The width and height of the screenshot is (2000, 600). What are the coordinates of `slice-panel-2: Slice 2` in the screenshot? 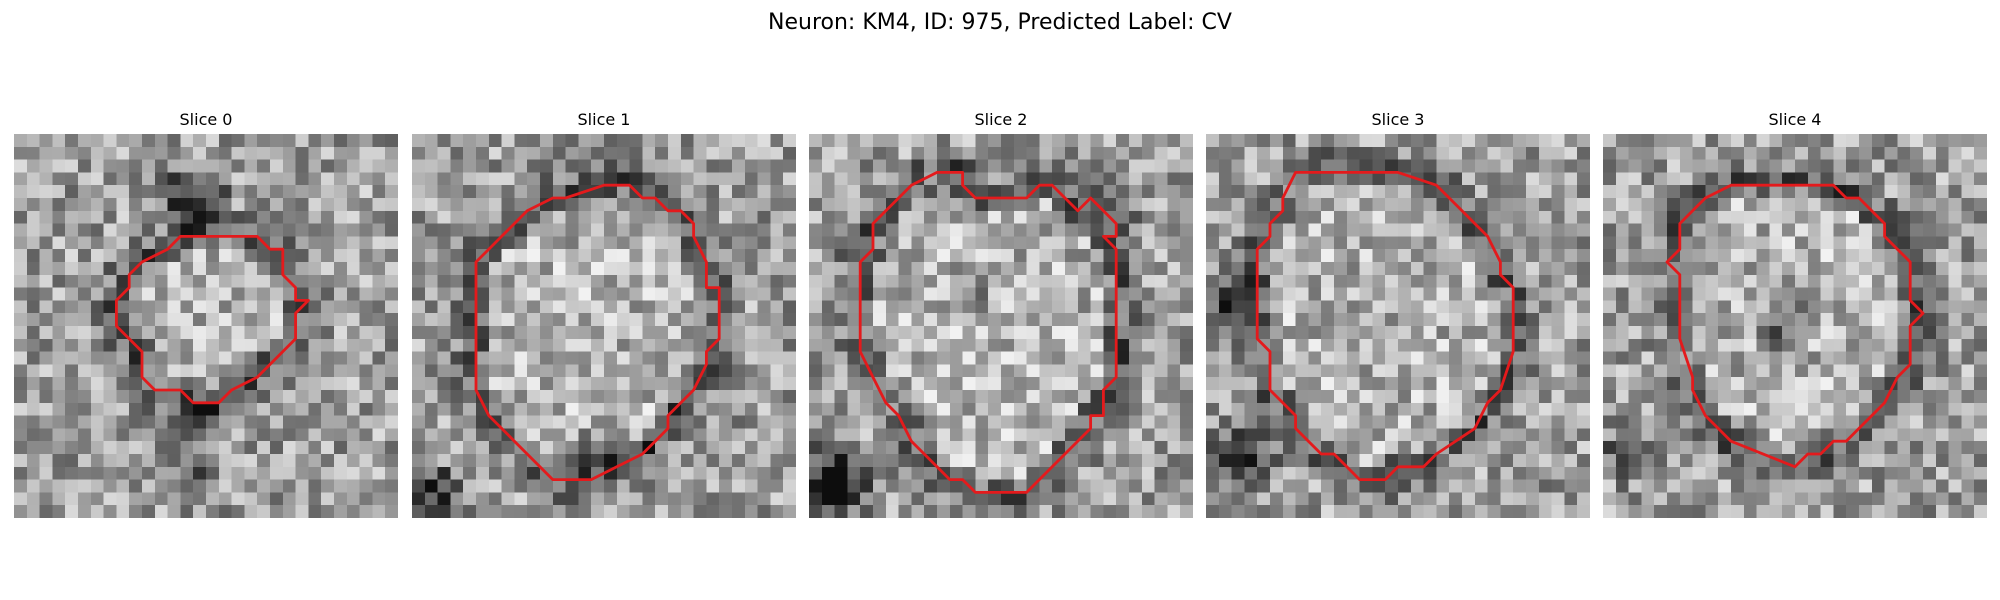 It's located at (1001, 313).